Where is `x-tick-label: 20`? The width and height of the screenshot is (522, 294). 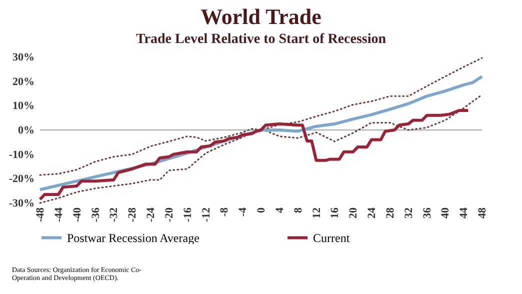 x-tick-label: 20 is located at coordinates (354, 212).